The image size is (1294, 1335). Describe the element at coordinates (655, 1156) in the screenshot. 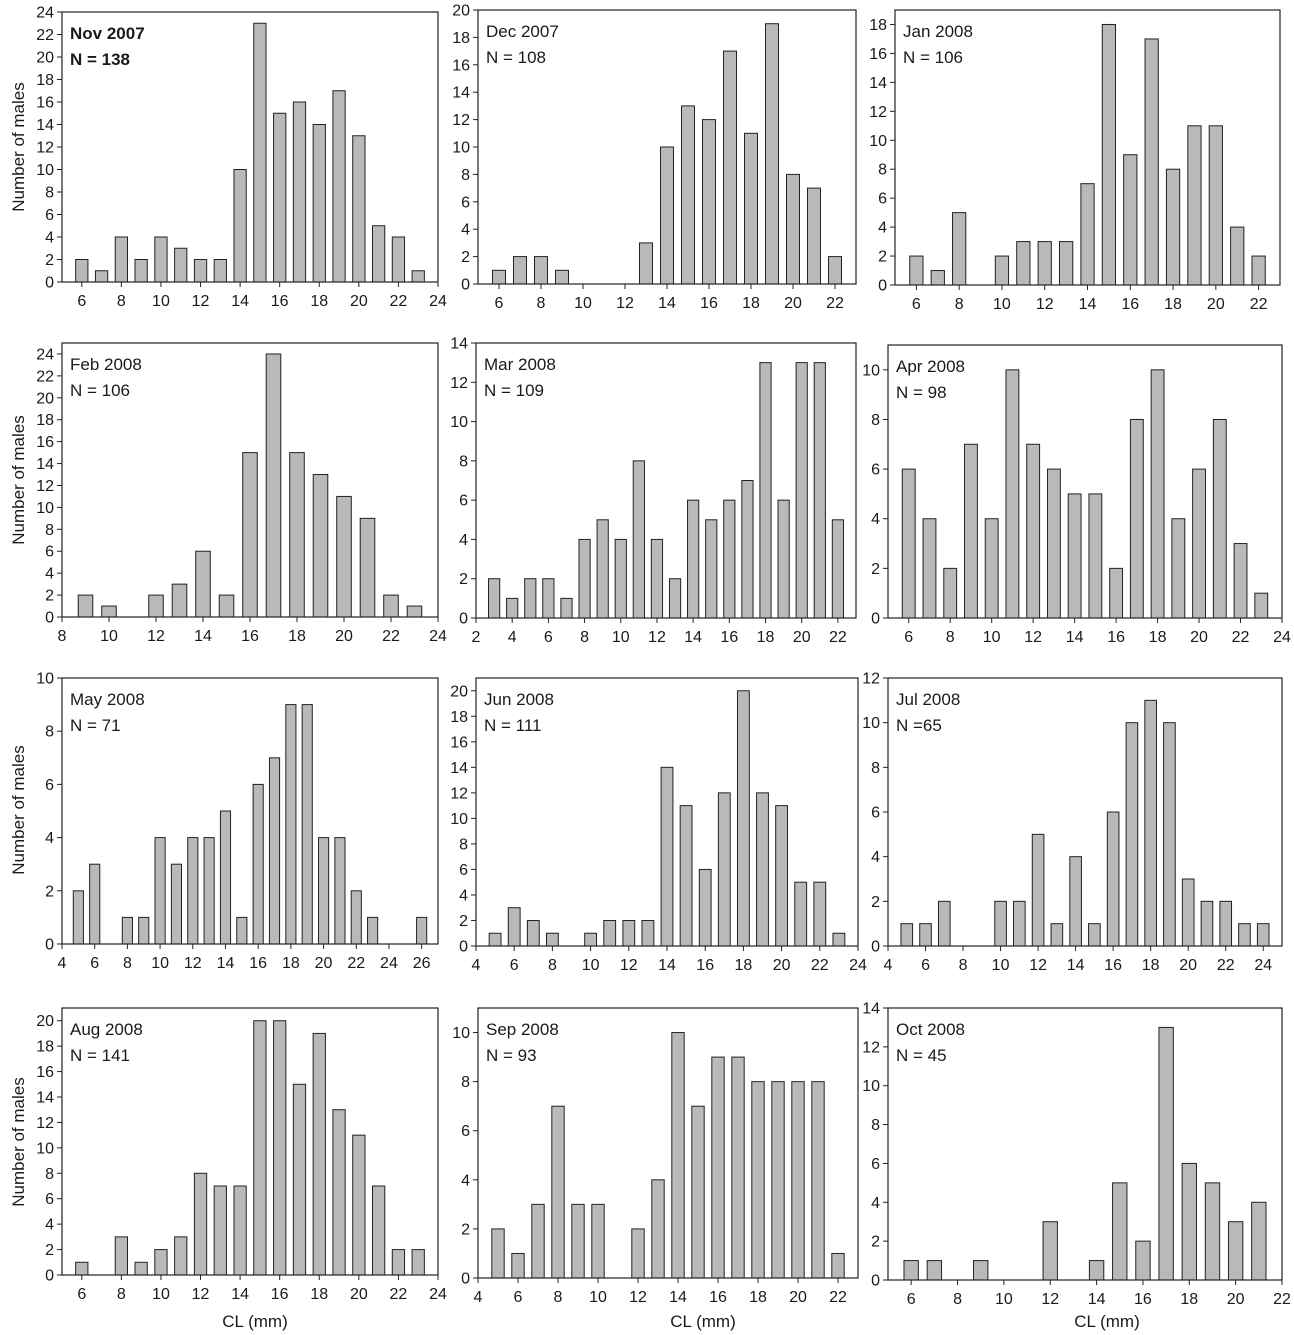

I see `panel-11: 0 2 4 6 8 10 4 6 8 10 12 14 16 18 20 22 Sep 2008 N = 93` at that location.